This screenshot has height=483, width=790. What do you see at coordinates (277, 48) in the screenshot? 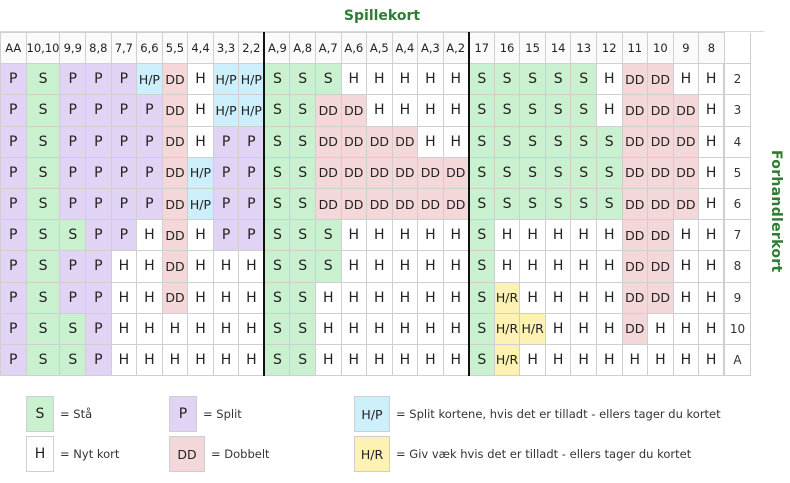
I see `column-header: A,9` at bounding box center [277, 48].